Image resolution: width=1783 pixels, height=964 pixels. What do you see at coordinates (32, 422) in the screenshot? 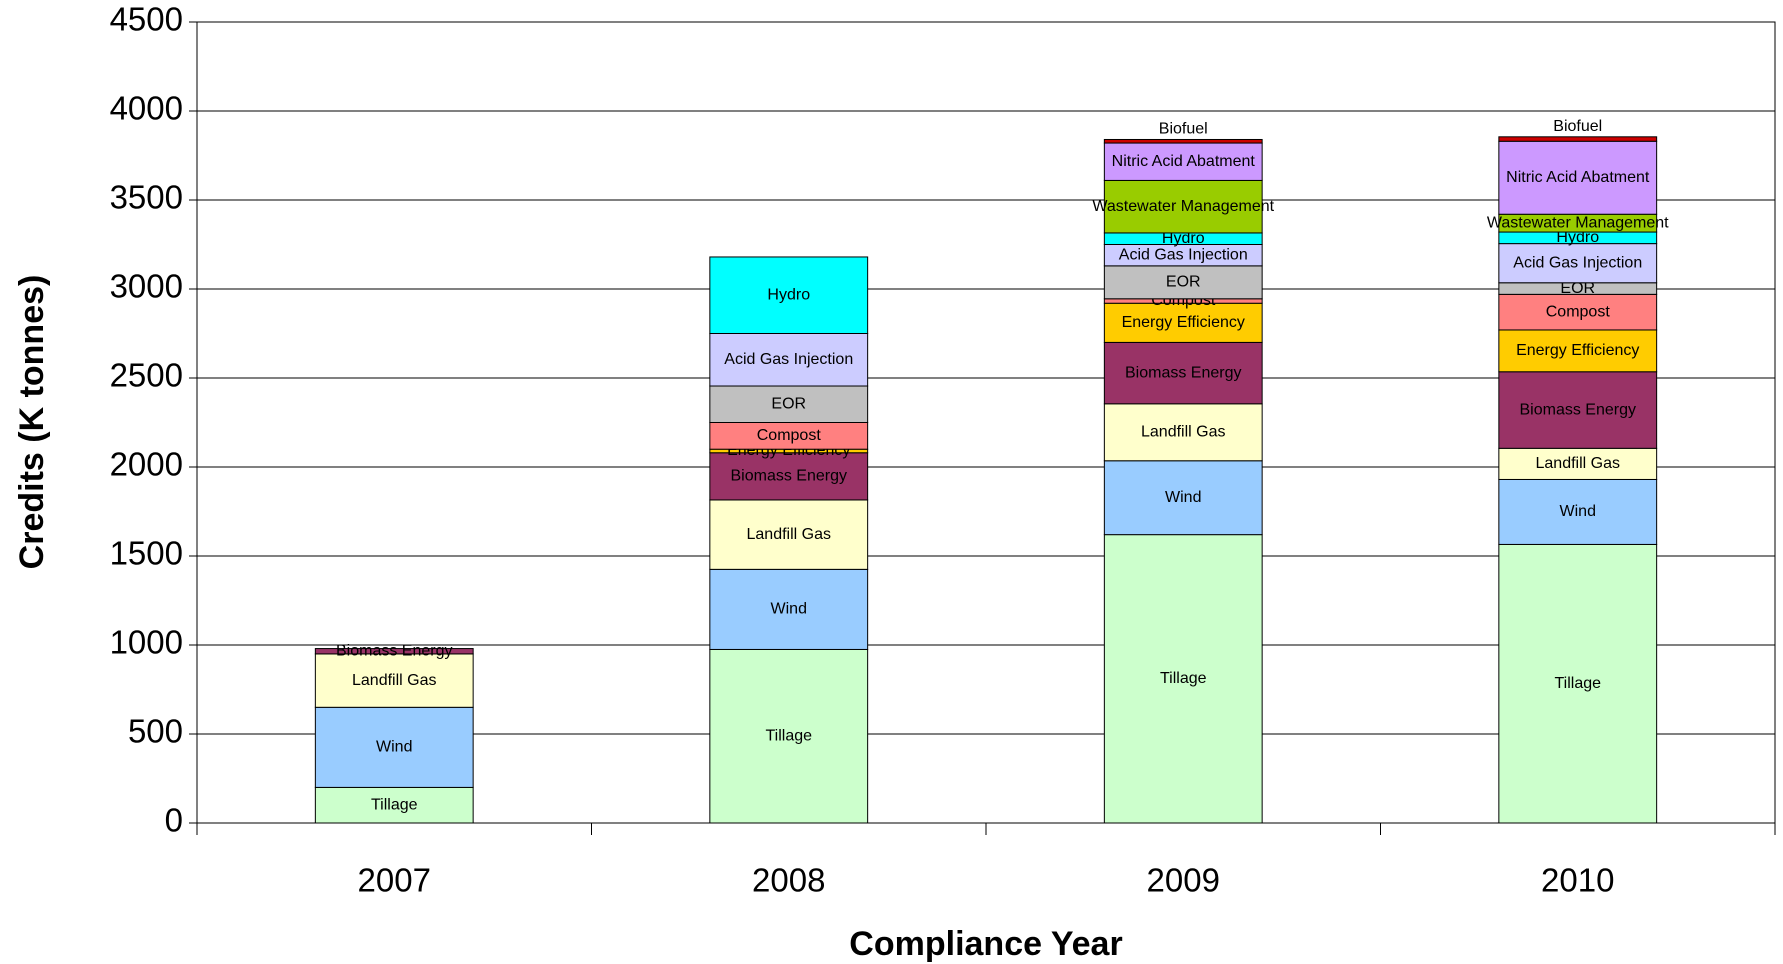
I see `y-axis-title: Credits (K tonnes)` at bounding box center [32, 422].